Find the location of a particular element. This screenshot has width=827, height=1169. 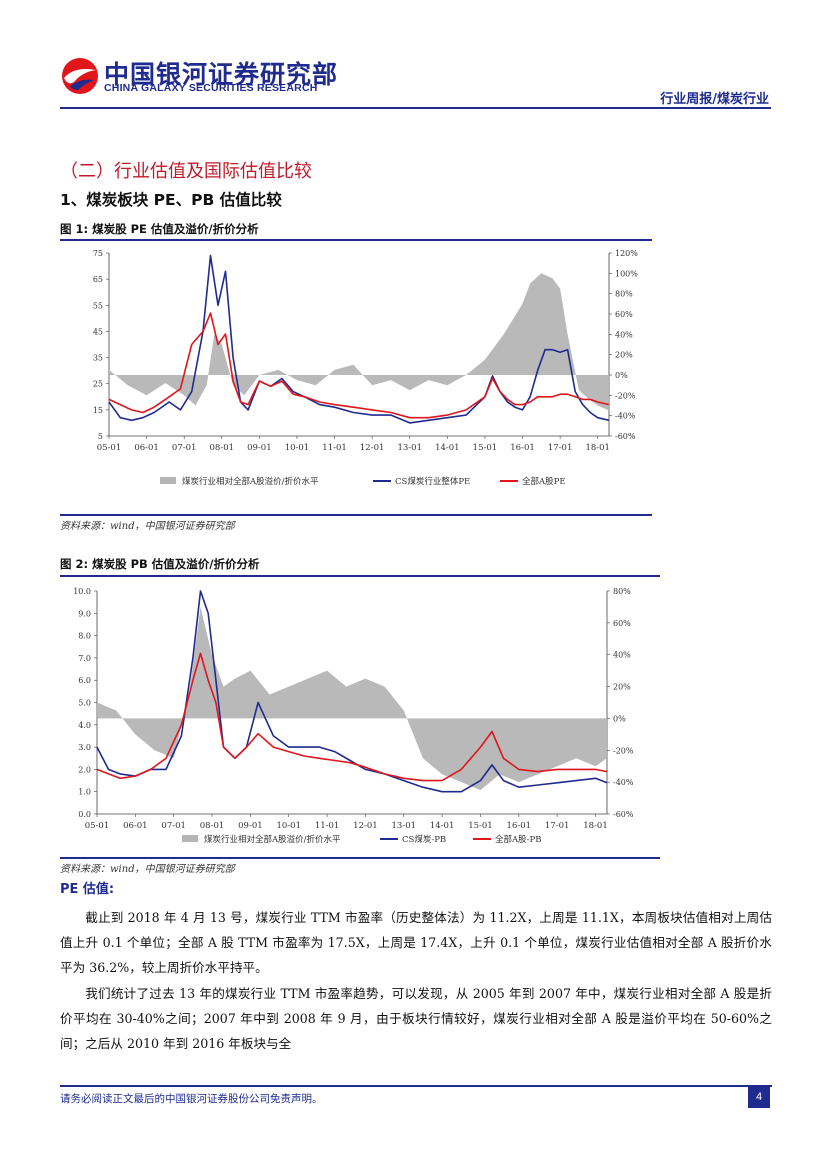

figure-2-title: 图 2: 煤炭股 PB 估值及溢价/折价分析 is located at coordinates (160, 564).